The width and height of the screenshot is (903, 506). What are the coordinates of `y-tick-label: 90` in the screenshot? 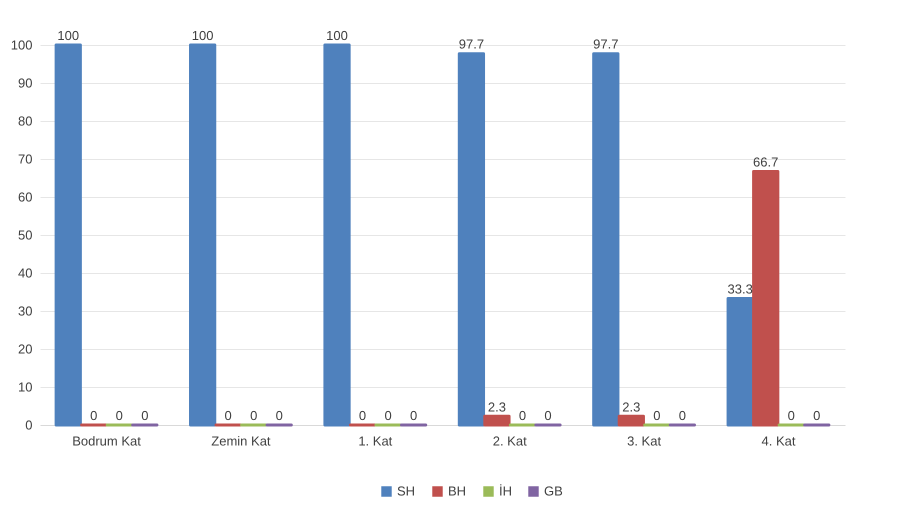 It's located at (25, 83).